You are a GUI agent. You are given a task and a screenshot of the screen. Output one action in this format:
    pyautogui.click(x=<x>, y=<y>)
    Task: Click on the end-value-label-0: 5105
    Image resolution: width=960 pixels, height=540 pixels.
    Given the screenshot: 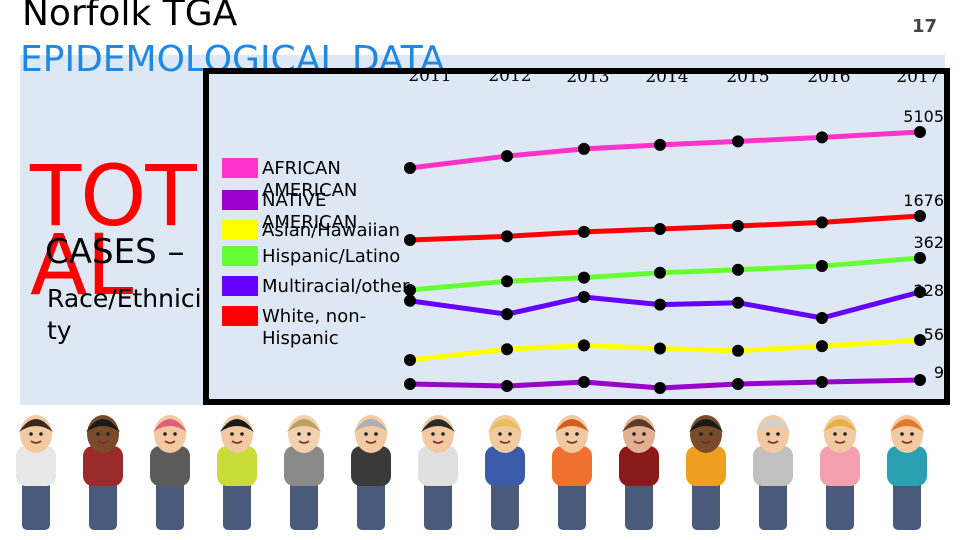 What is the action you would take?
    pyautogui.click(x=923, y=116)
    